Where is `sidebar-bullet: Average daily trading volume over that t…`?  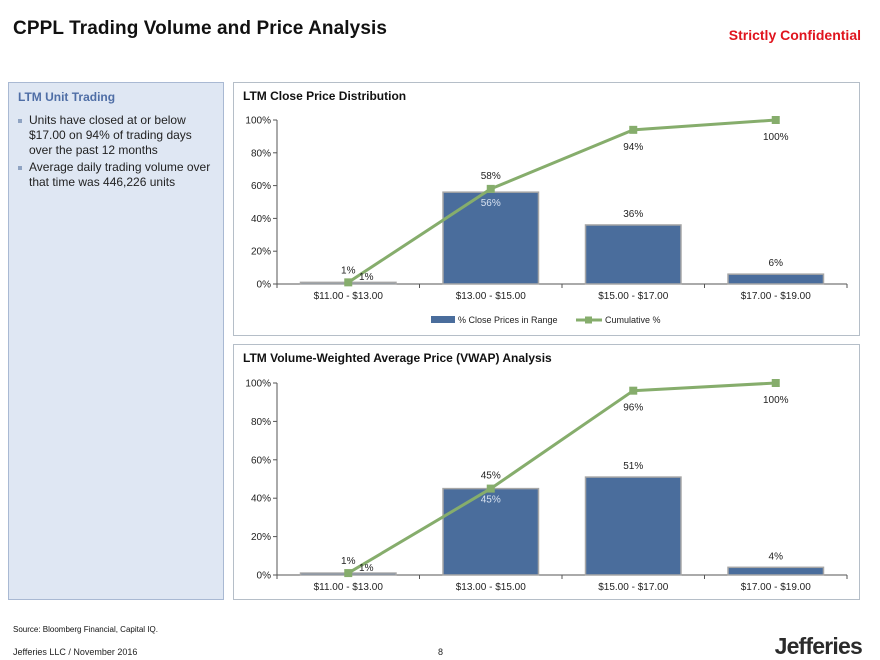
sidebar-bullet: Average daily trading volume over that t… is located at coordinates (118, 175).